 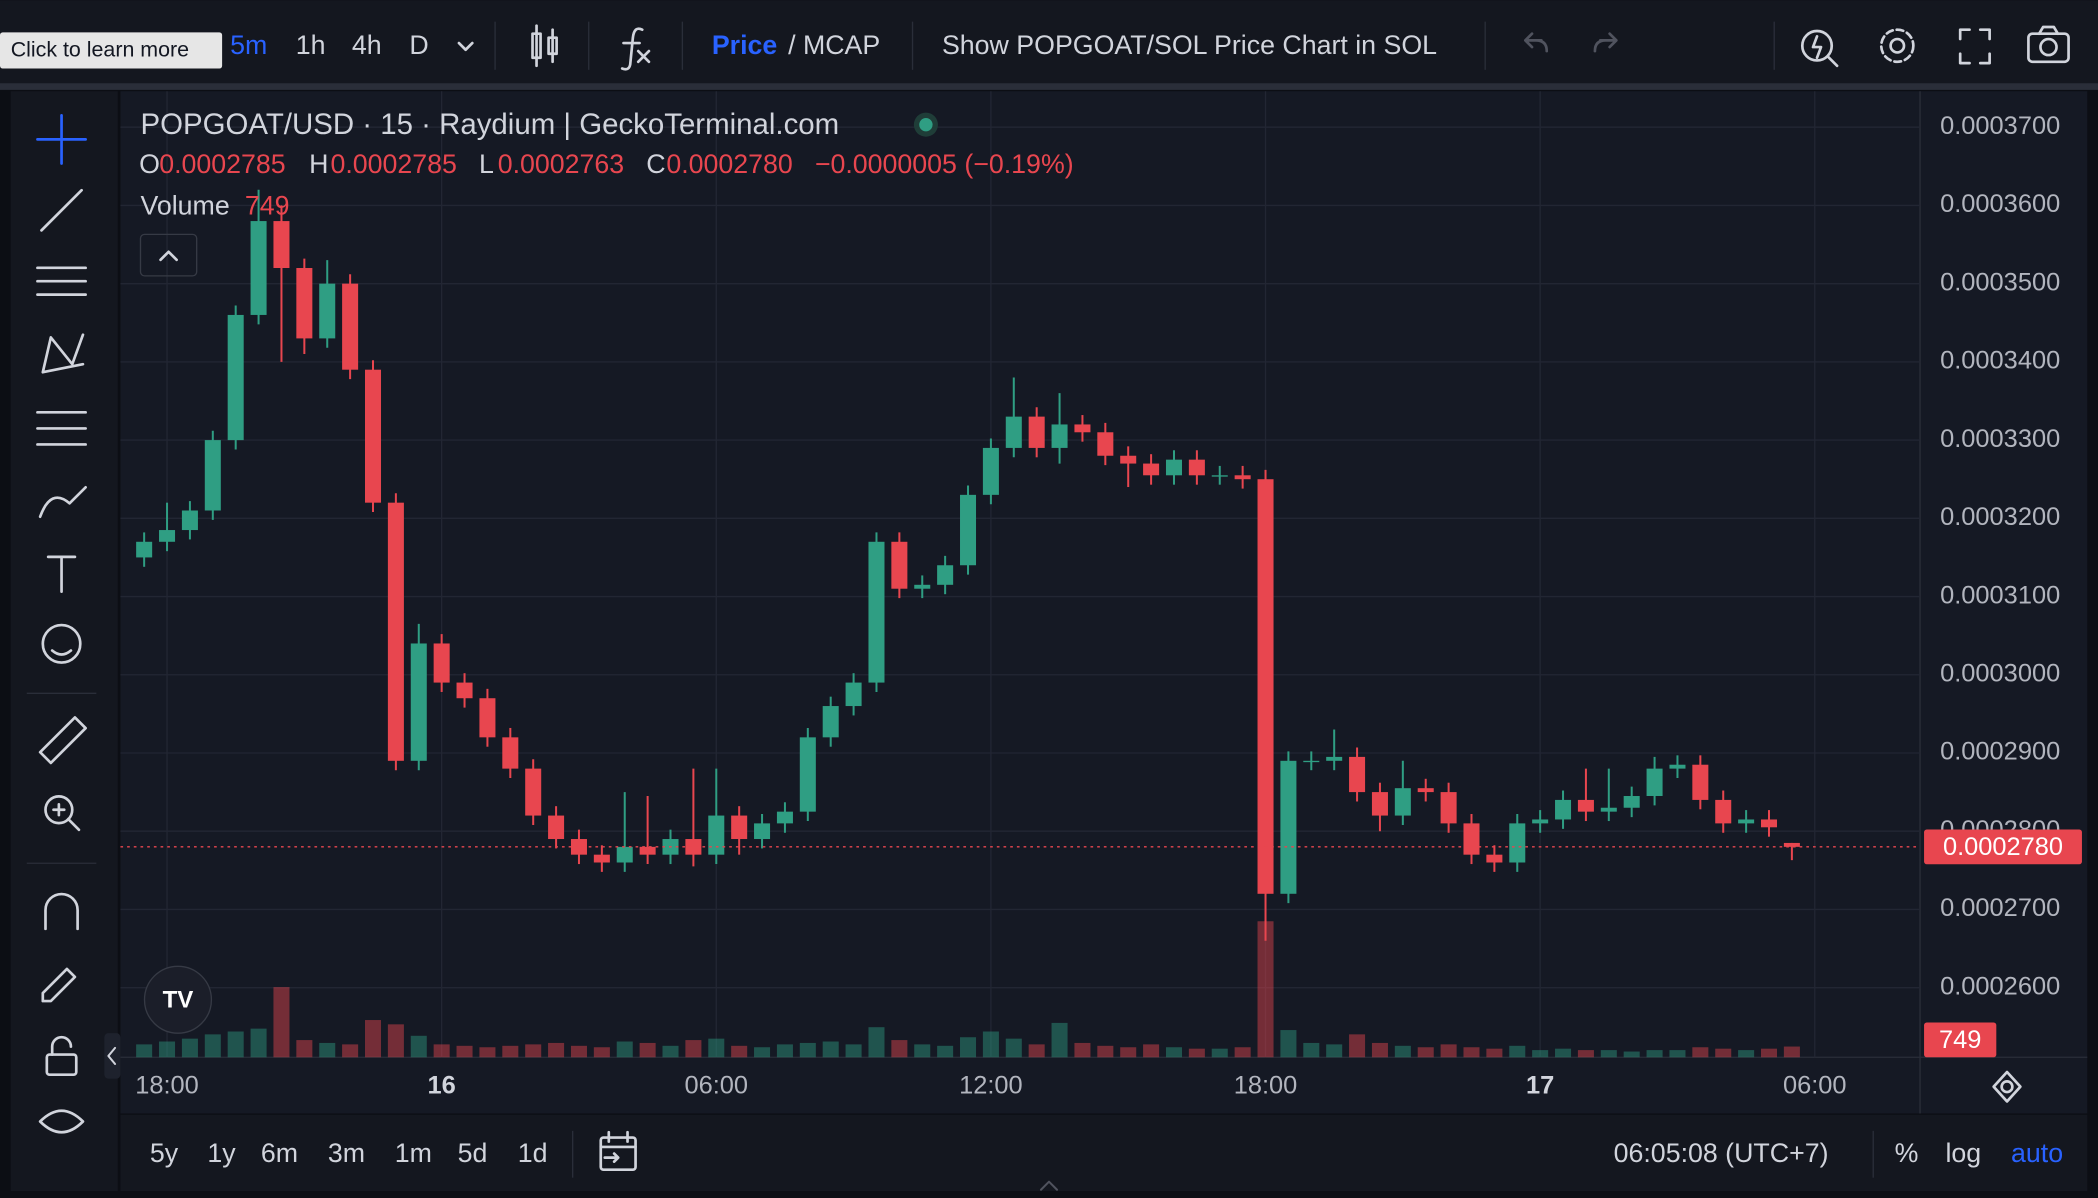 I want to click on axis-settings-icon, so click(x=2007, y=1086).